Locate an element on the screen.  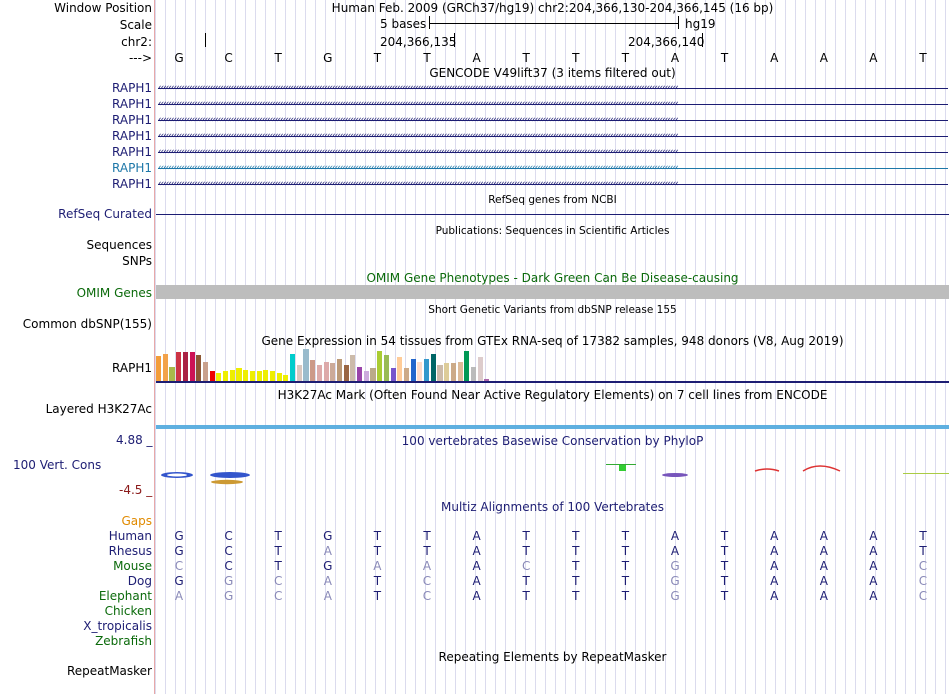
repeatmasker-label: RepeatMasker is located at coordinates (109, 671).